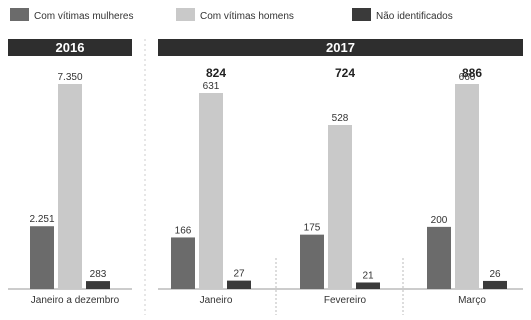 Image resolution: width=531 pixels, height=320 pixels. What do you see at coordinates (211, 86) in the screenshot?
I see `data-label: 631` at bounding box center [211, 86].